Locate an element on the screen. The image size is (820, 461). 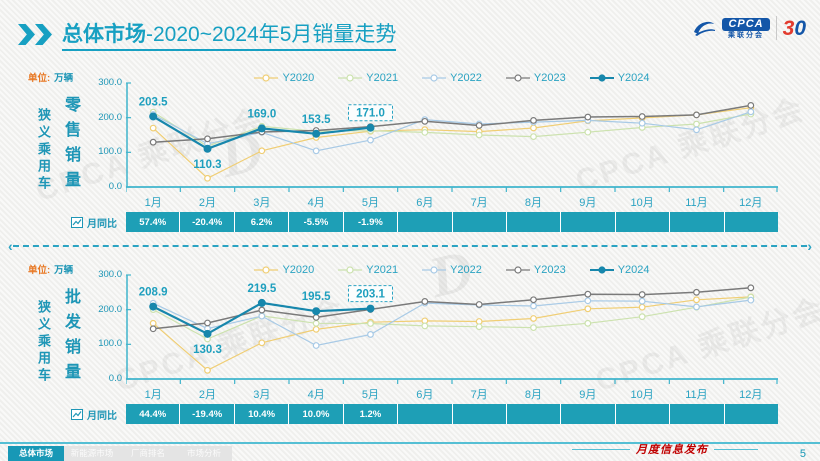
footer-tab-总体市场: 总体市场 is located at coordinates (36, 453).